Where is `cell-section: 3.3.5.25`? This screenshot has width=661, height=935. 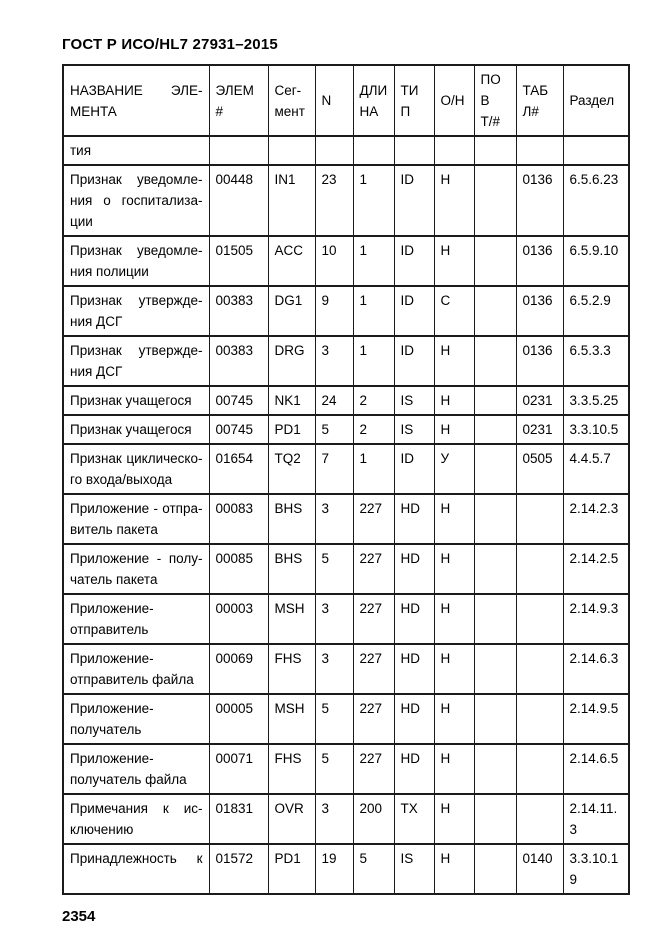 cell-section: 3.3.5.25 is located at coordinates (596, 400).